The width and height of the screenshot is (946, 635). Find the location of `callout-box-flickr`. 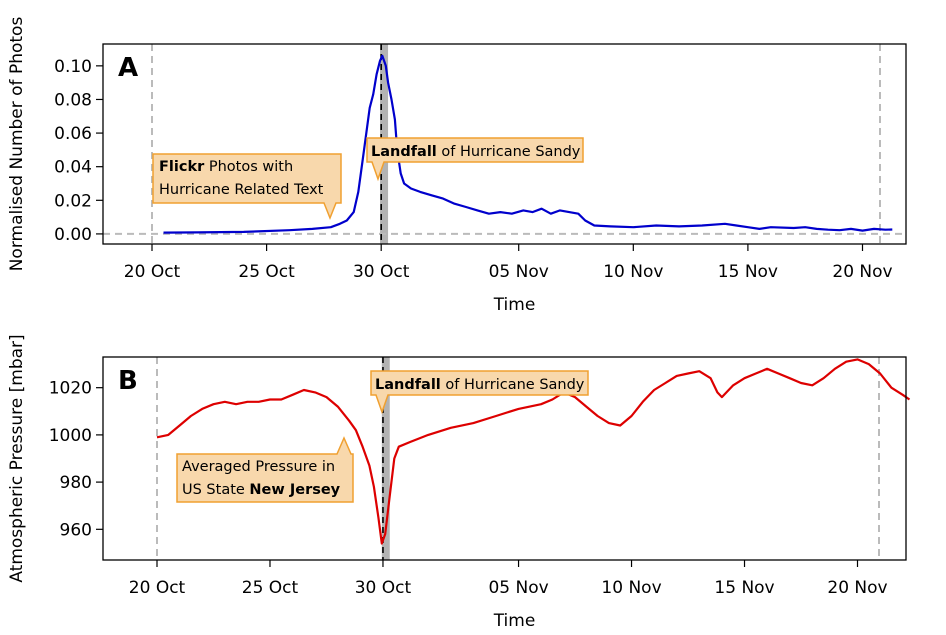

callout-box-flickr is located at coordinates (247, 187).